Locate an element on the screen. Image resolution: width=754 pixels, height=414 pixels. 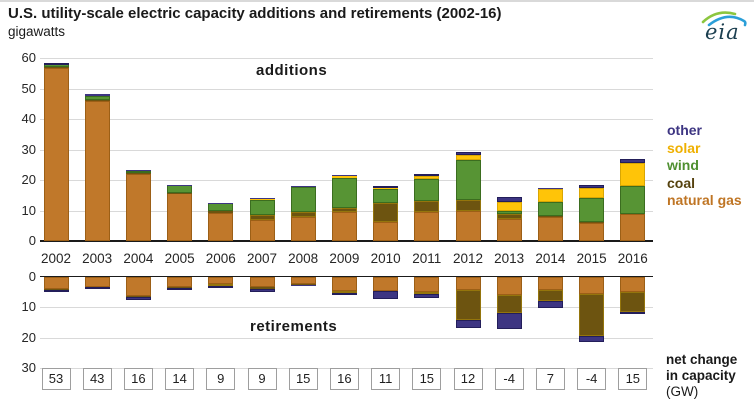
additions-ytick-20: 20 is located at coordinates (28, 179).